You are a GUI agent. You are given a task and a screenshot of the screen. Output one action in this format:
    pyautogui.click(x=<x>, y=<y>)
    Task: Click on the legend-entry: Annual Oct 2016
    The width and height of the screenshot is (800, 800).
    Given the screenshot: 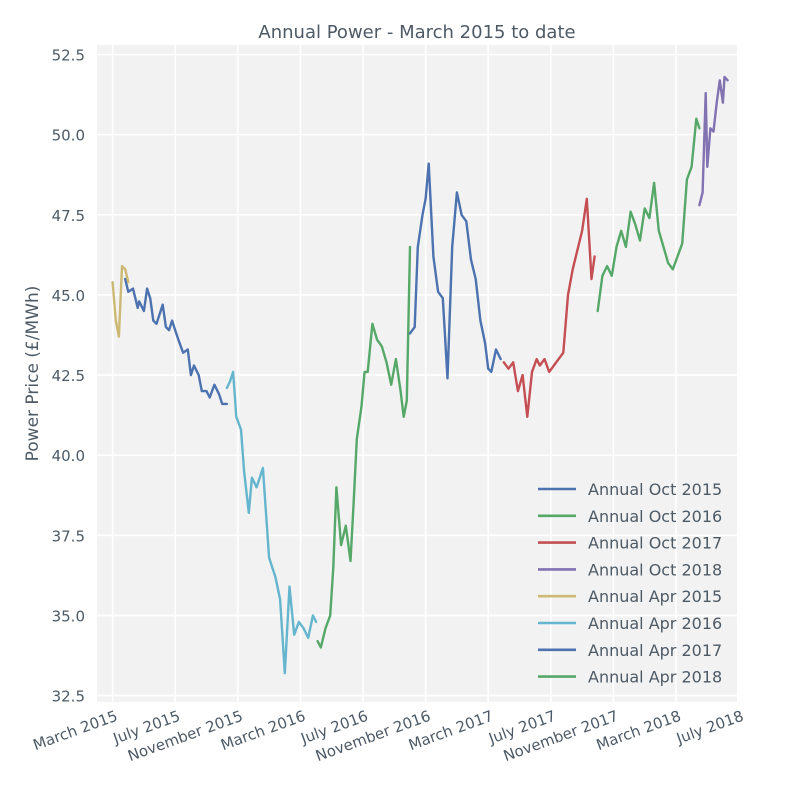 What is the action you would take?
    pyautogui.click(x=655, y=516)
    